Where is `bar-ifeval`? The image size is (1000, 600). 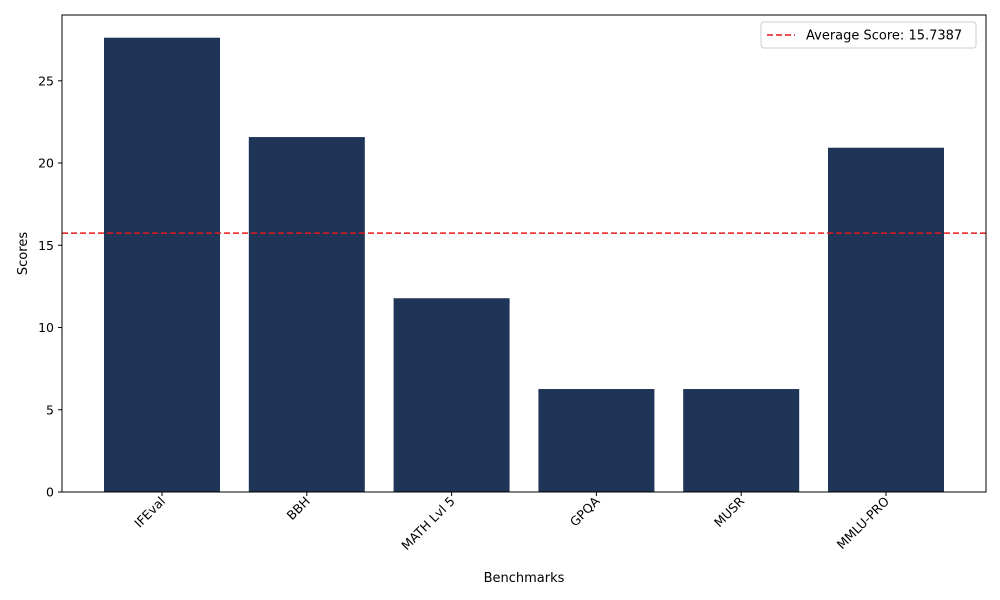
bar-ifeval is located at coordinates (162, 265).